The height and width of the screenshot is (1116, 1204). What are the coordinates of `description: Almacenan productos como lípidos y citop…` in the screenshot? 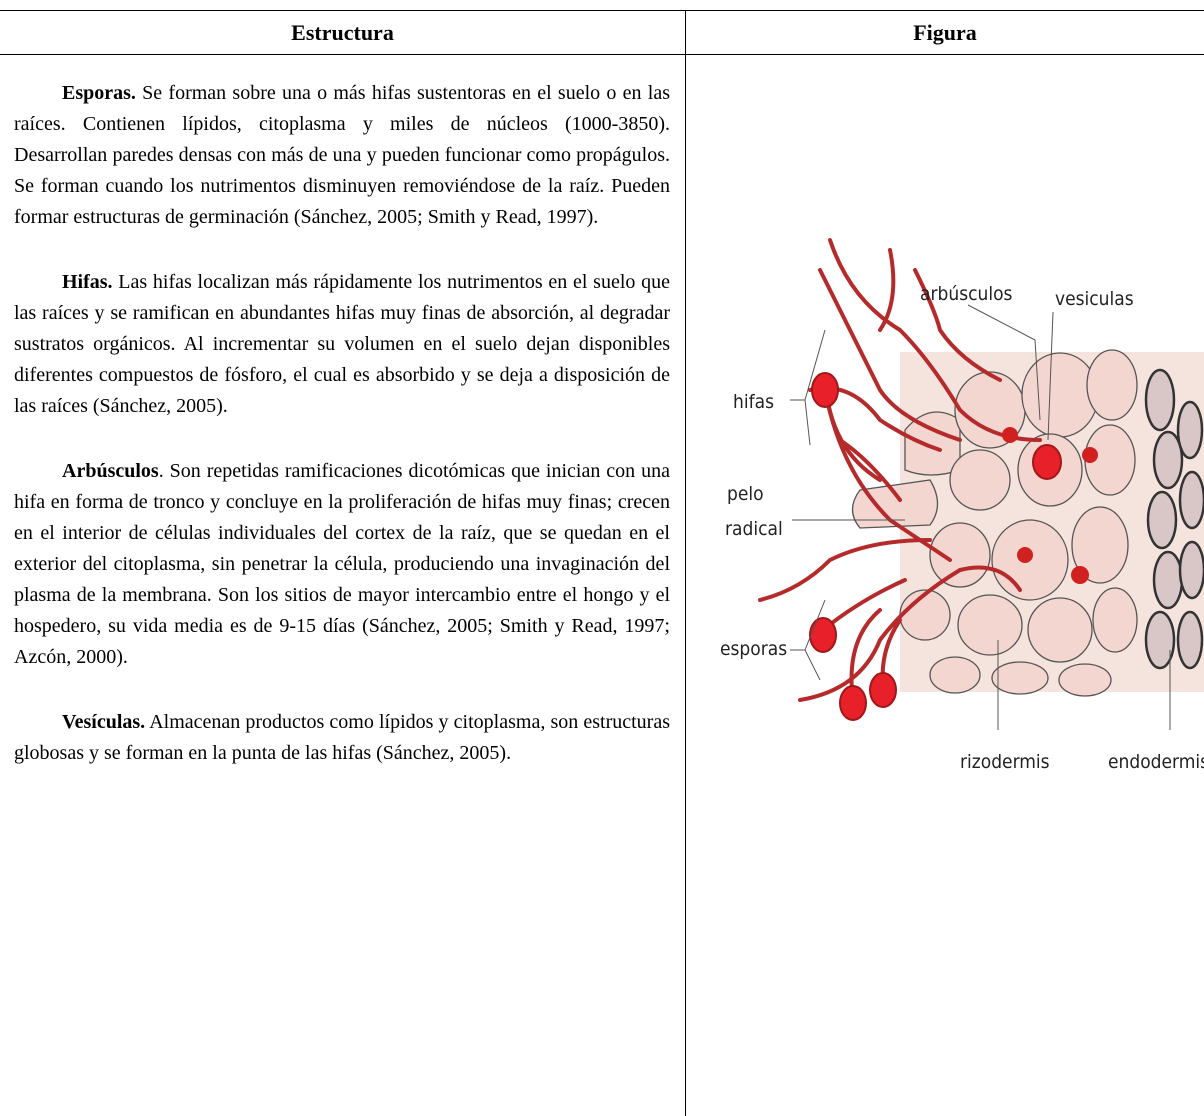 It's located at (342, 737).